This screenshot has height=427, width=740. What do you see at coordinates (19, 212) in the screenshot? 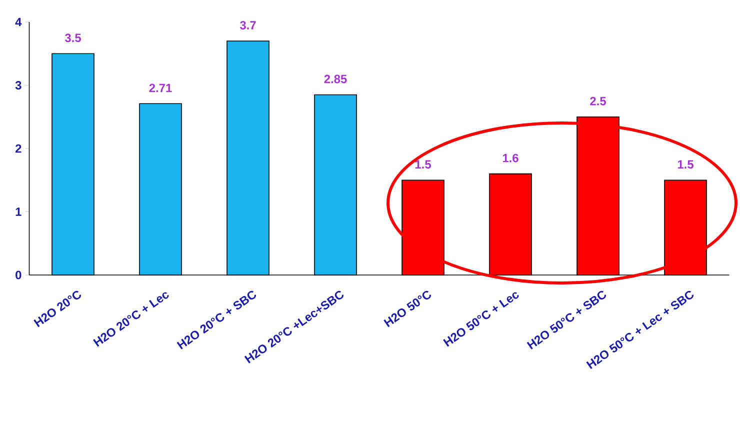
I see `y-tick-label: 1` at bounding box center [19, 212].